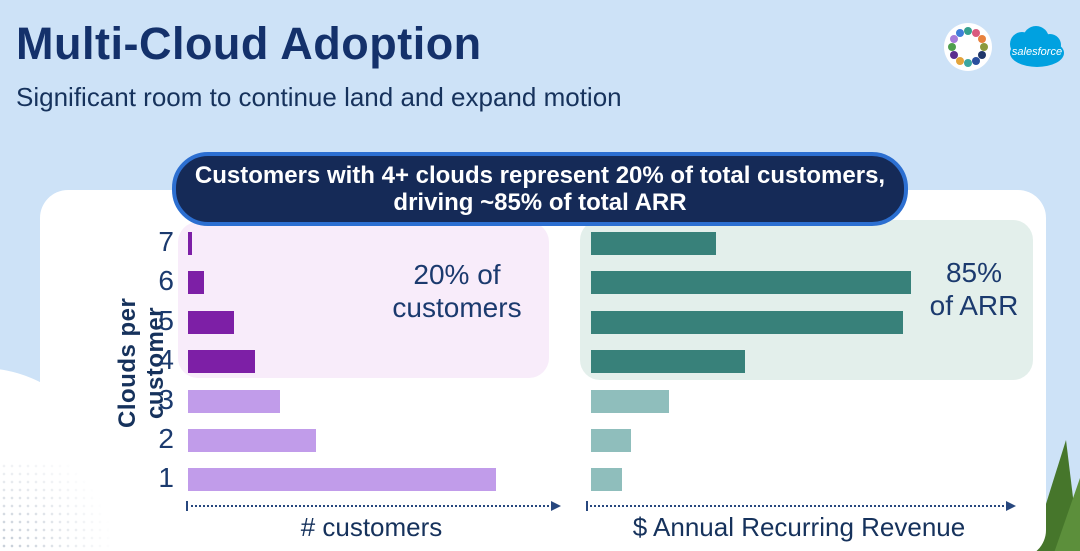 The height and width of the screenshot is (551, 1080). What do you see at coordinates (166, 320) in the screenshot?
I see `y-tick-label: 5` at bounding box center [166, 320].